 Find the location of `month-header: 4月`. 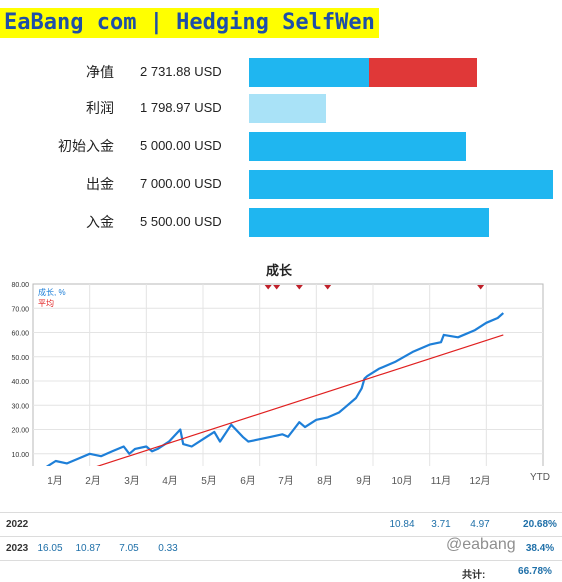

month-header: 4月 is located at coordinates (170, 481).